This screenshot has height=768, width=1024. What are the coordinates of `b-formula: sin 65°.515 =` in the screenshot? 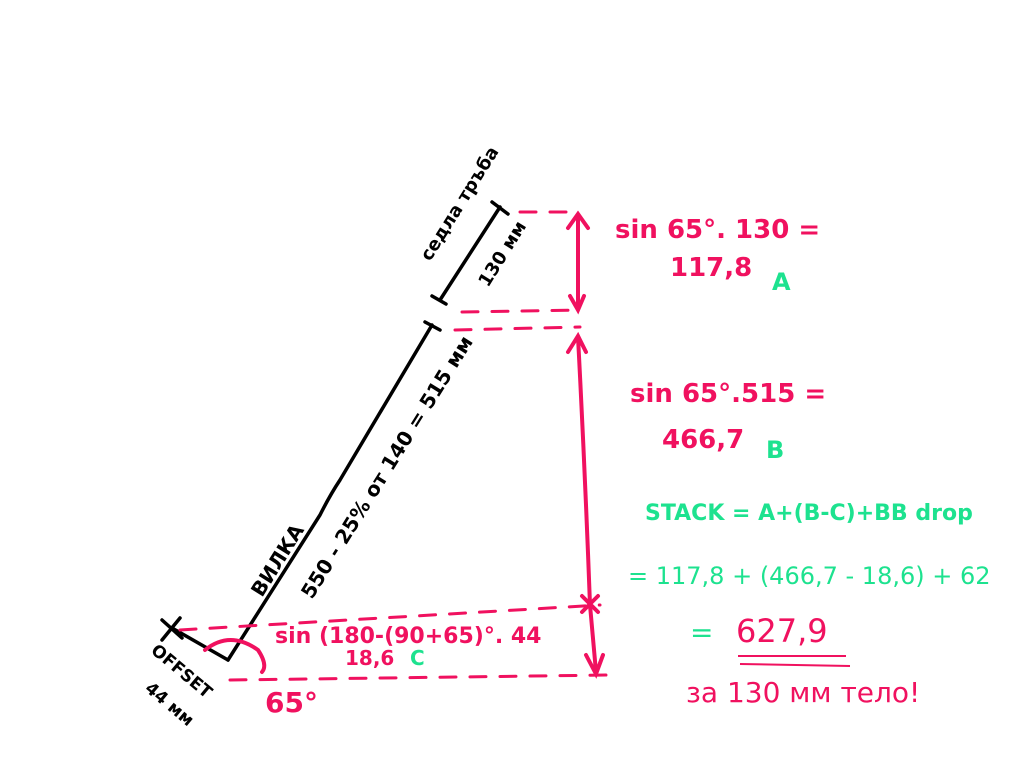 It's located at (728, 394).